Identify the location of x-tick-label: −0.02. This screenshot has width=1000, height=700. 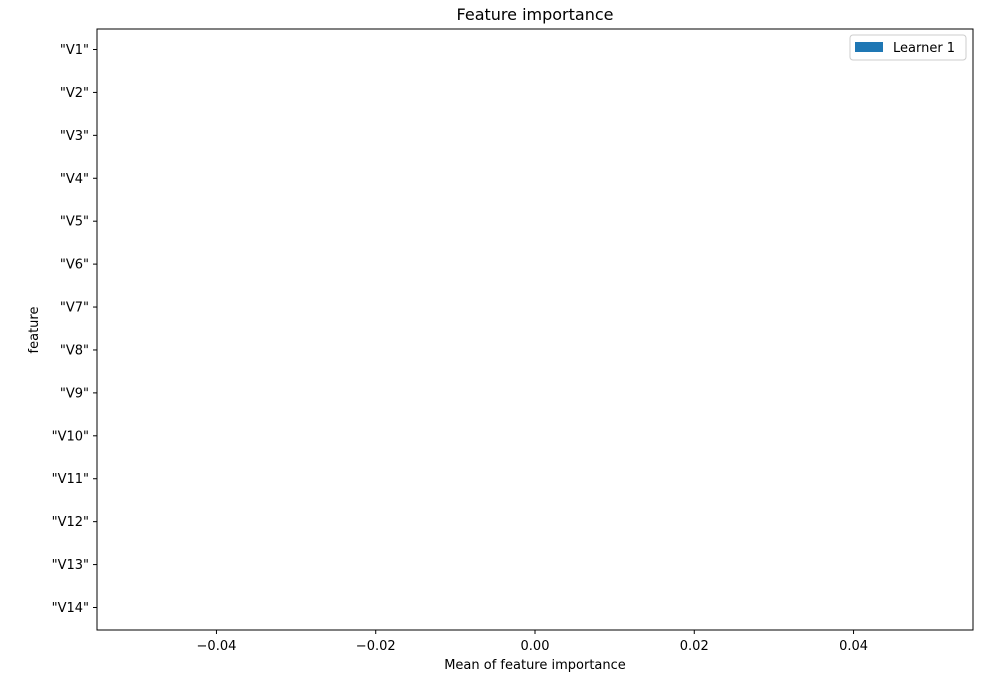
(376, 646).